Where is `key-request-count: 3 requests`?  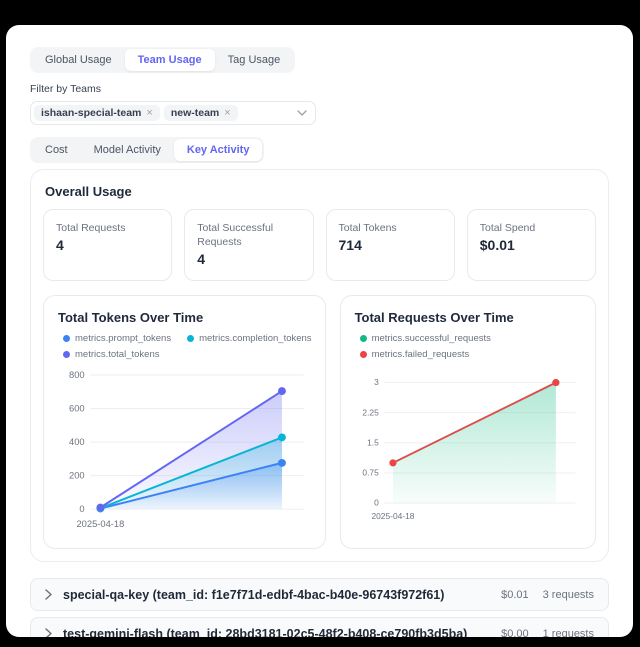 key-request-count: 3 requests is located at coordinates (568, 594).